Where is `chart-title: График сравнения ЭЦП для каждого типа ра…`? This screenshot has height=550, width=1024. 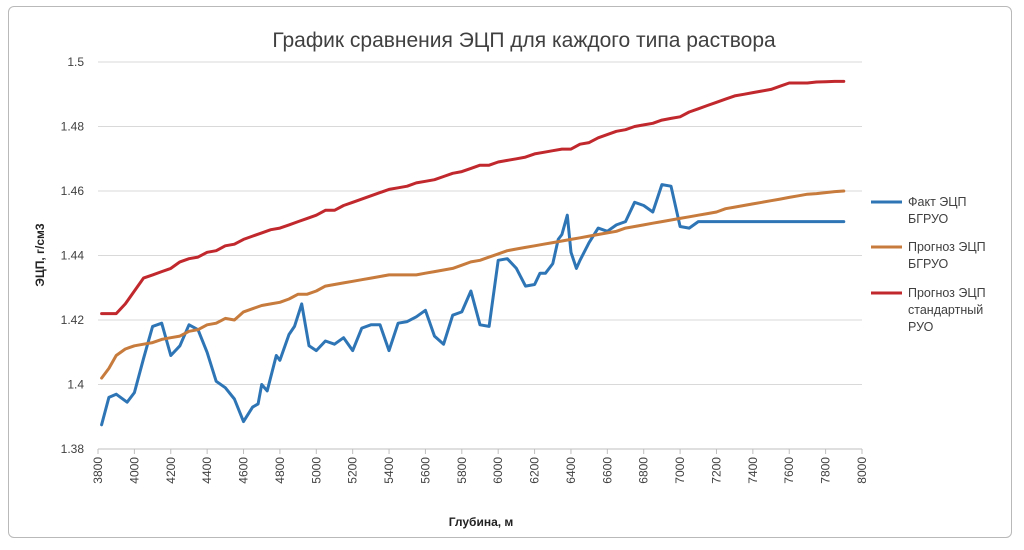
chart-title: График сравнения ЭЦП для каждого типа ра… is located at coordinates (524, 40).